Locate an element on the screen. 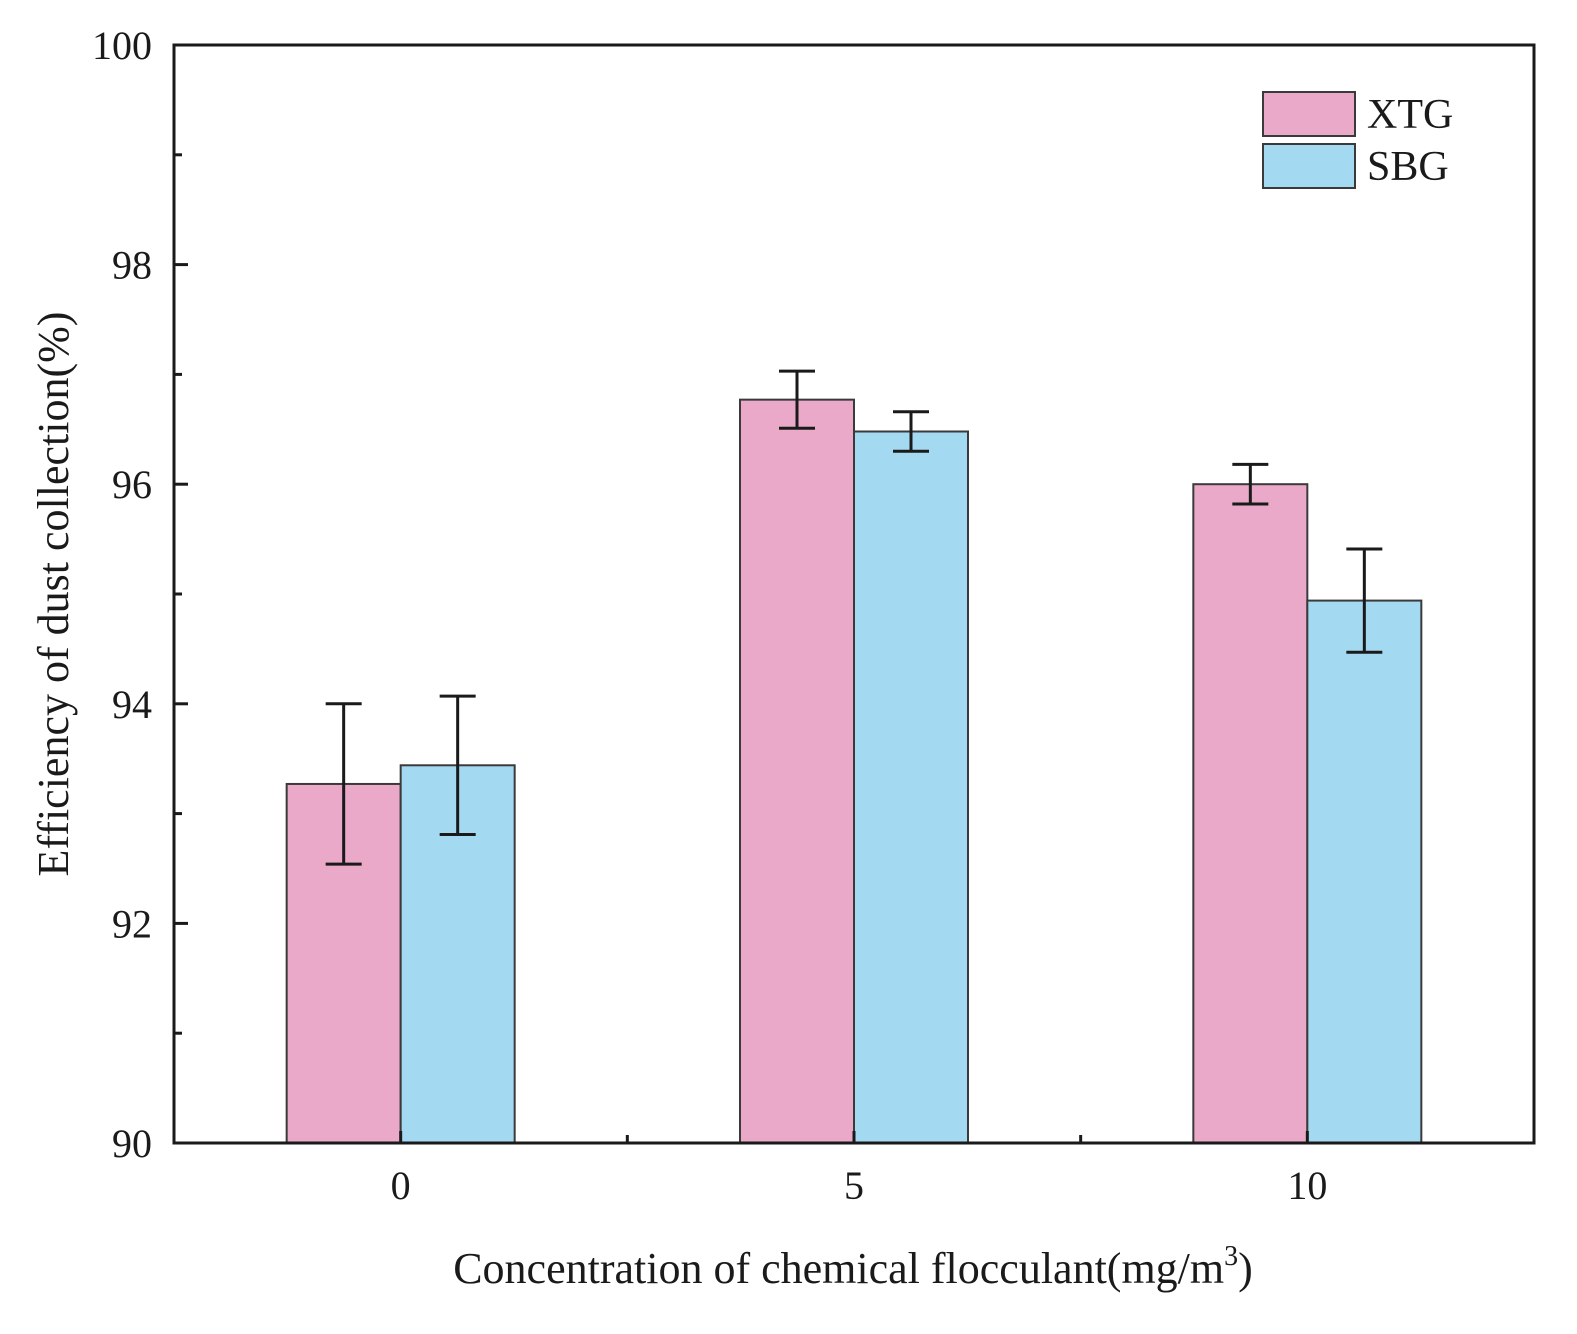 The height and width of the screenshot is (1334, 1577). x-axis: 0 5 10 is located at coordinates (859, 1169).